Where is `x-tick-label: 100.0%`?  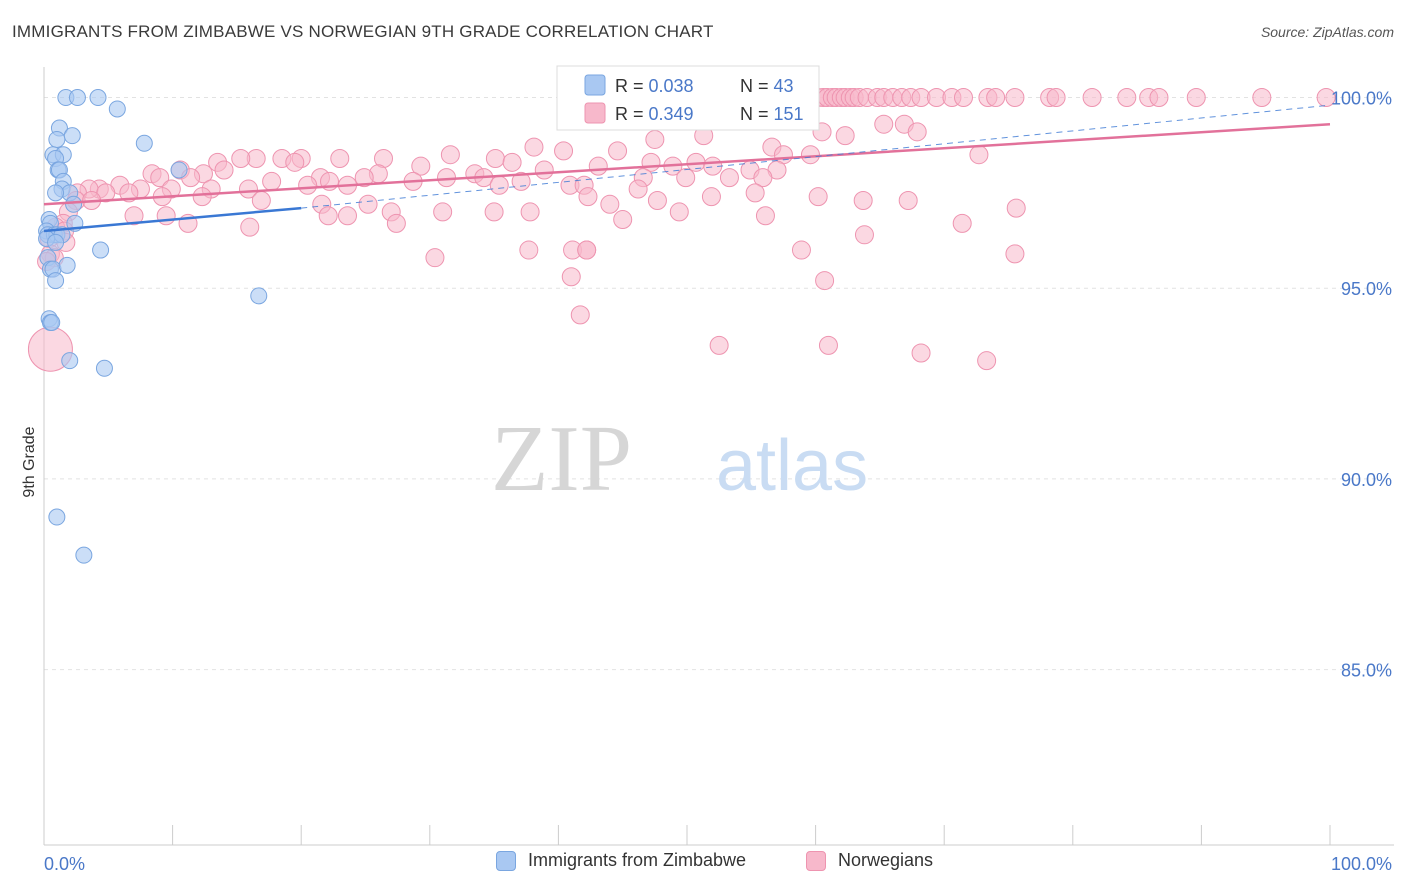 x-tick-label: 100.0% is located at coordinates (1361, 864).